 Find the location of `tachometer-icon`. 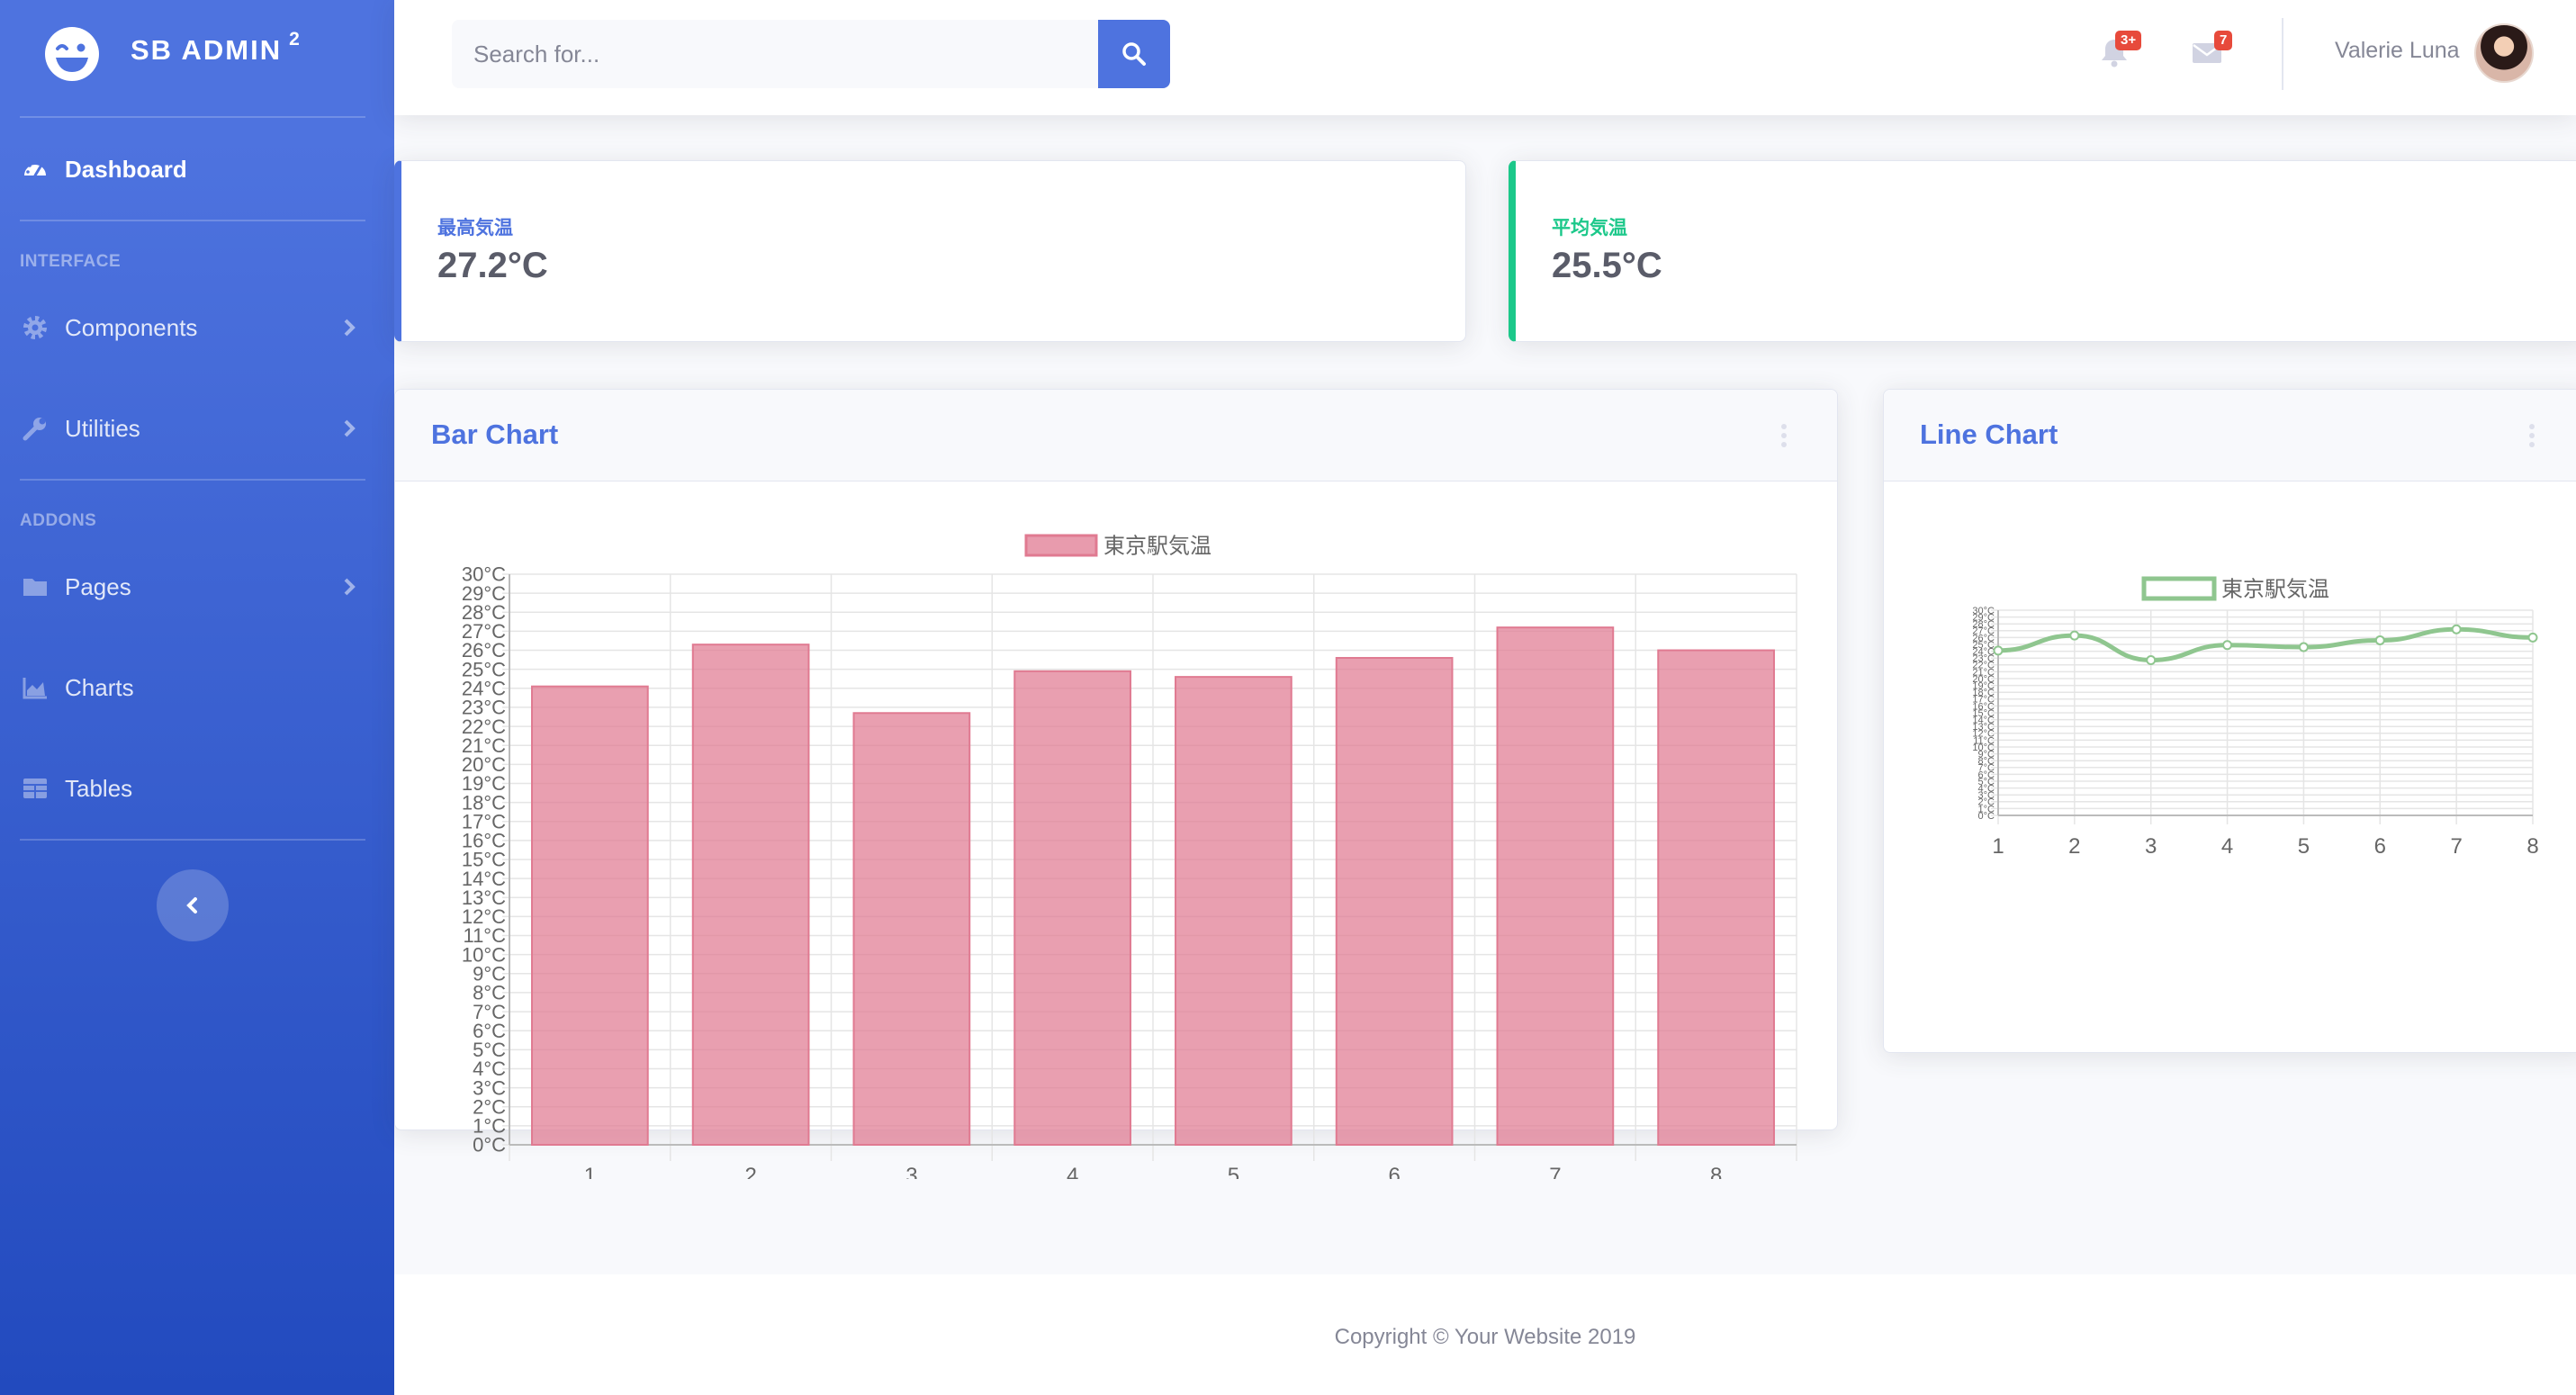

tachometer-icon is located at coordinates (35, 169).